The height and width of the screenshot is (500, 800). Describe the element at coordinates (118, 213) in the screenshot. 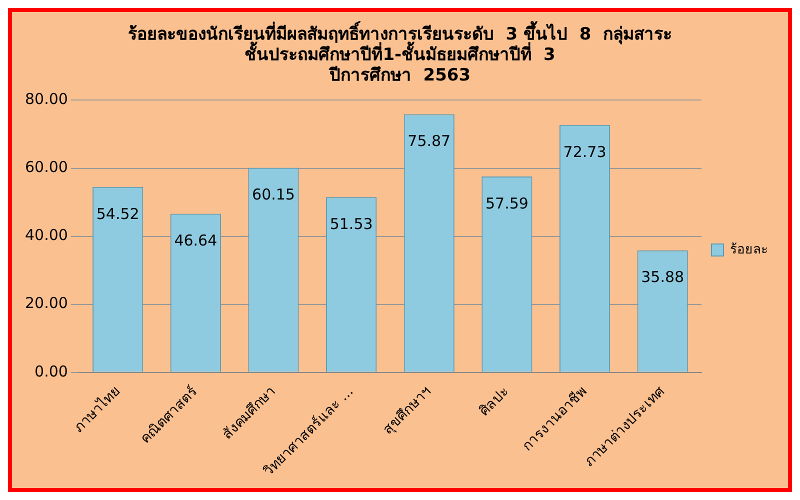

I see `data-label: 54.52` at that location.